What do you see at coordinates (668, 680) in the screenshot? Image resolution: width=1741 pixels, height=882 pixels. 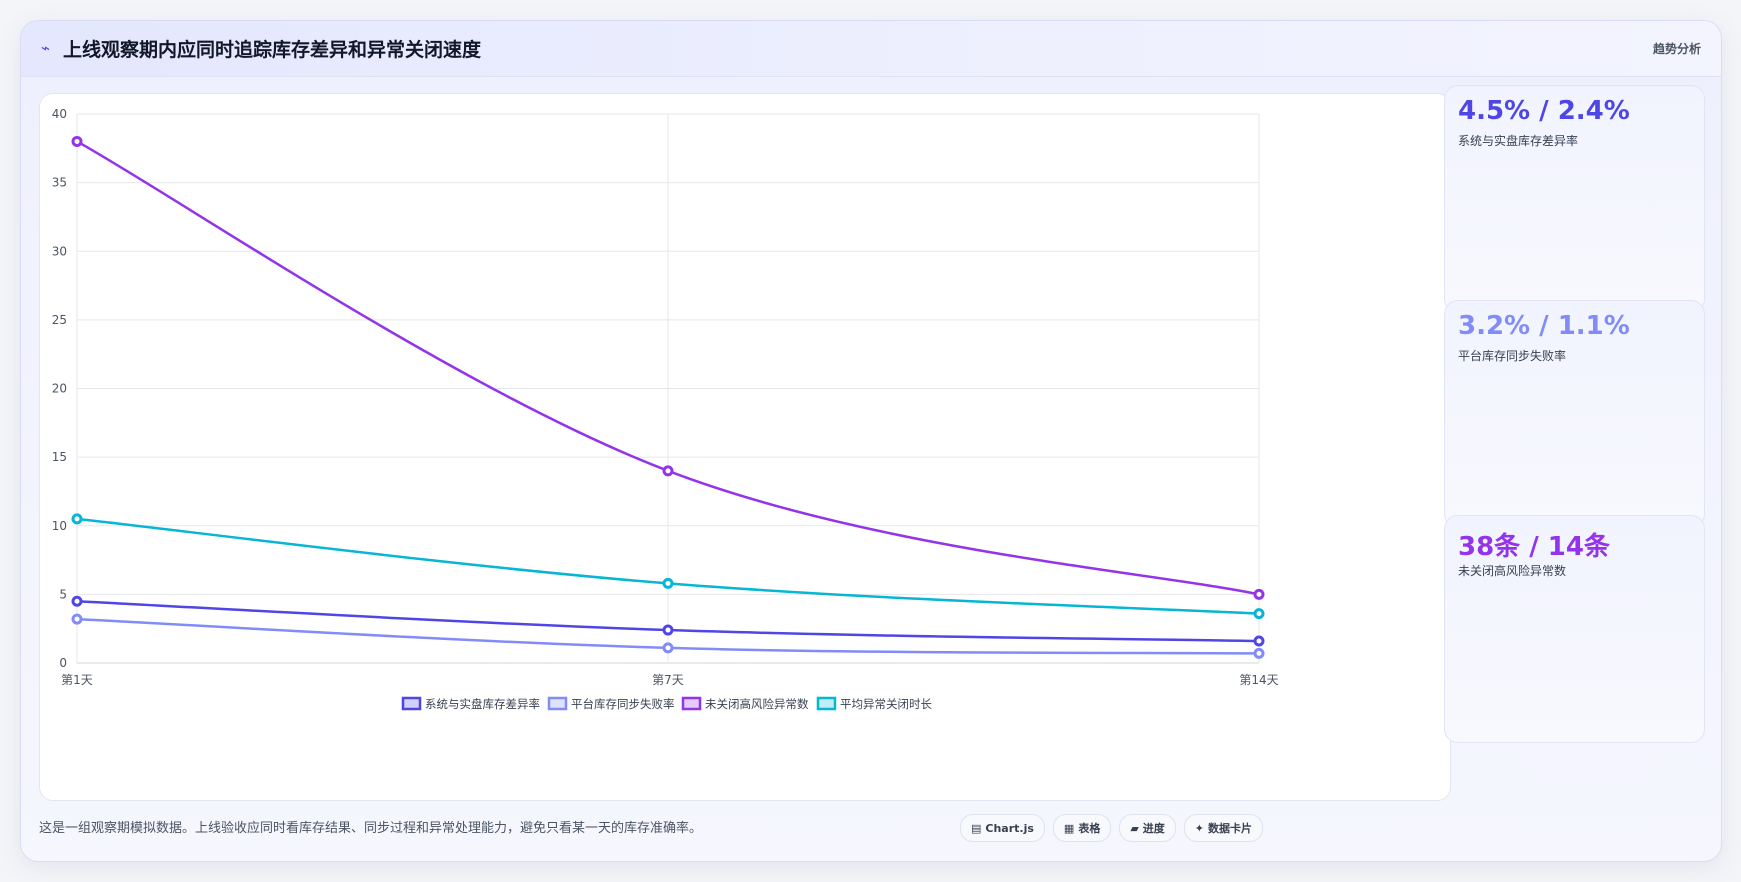 I see `x-tick-label: 第7天` at bounding box center [668, 680].